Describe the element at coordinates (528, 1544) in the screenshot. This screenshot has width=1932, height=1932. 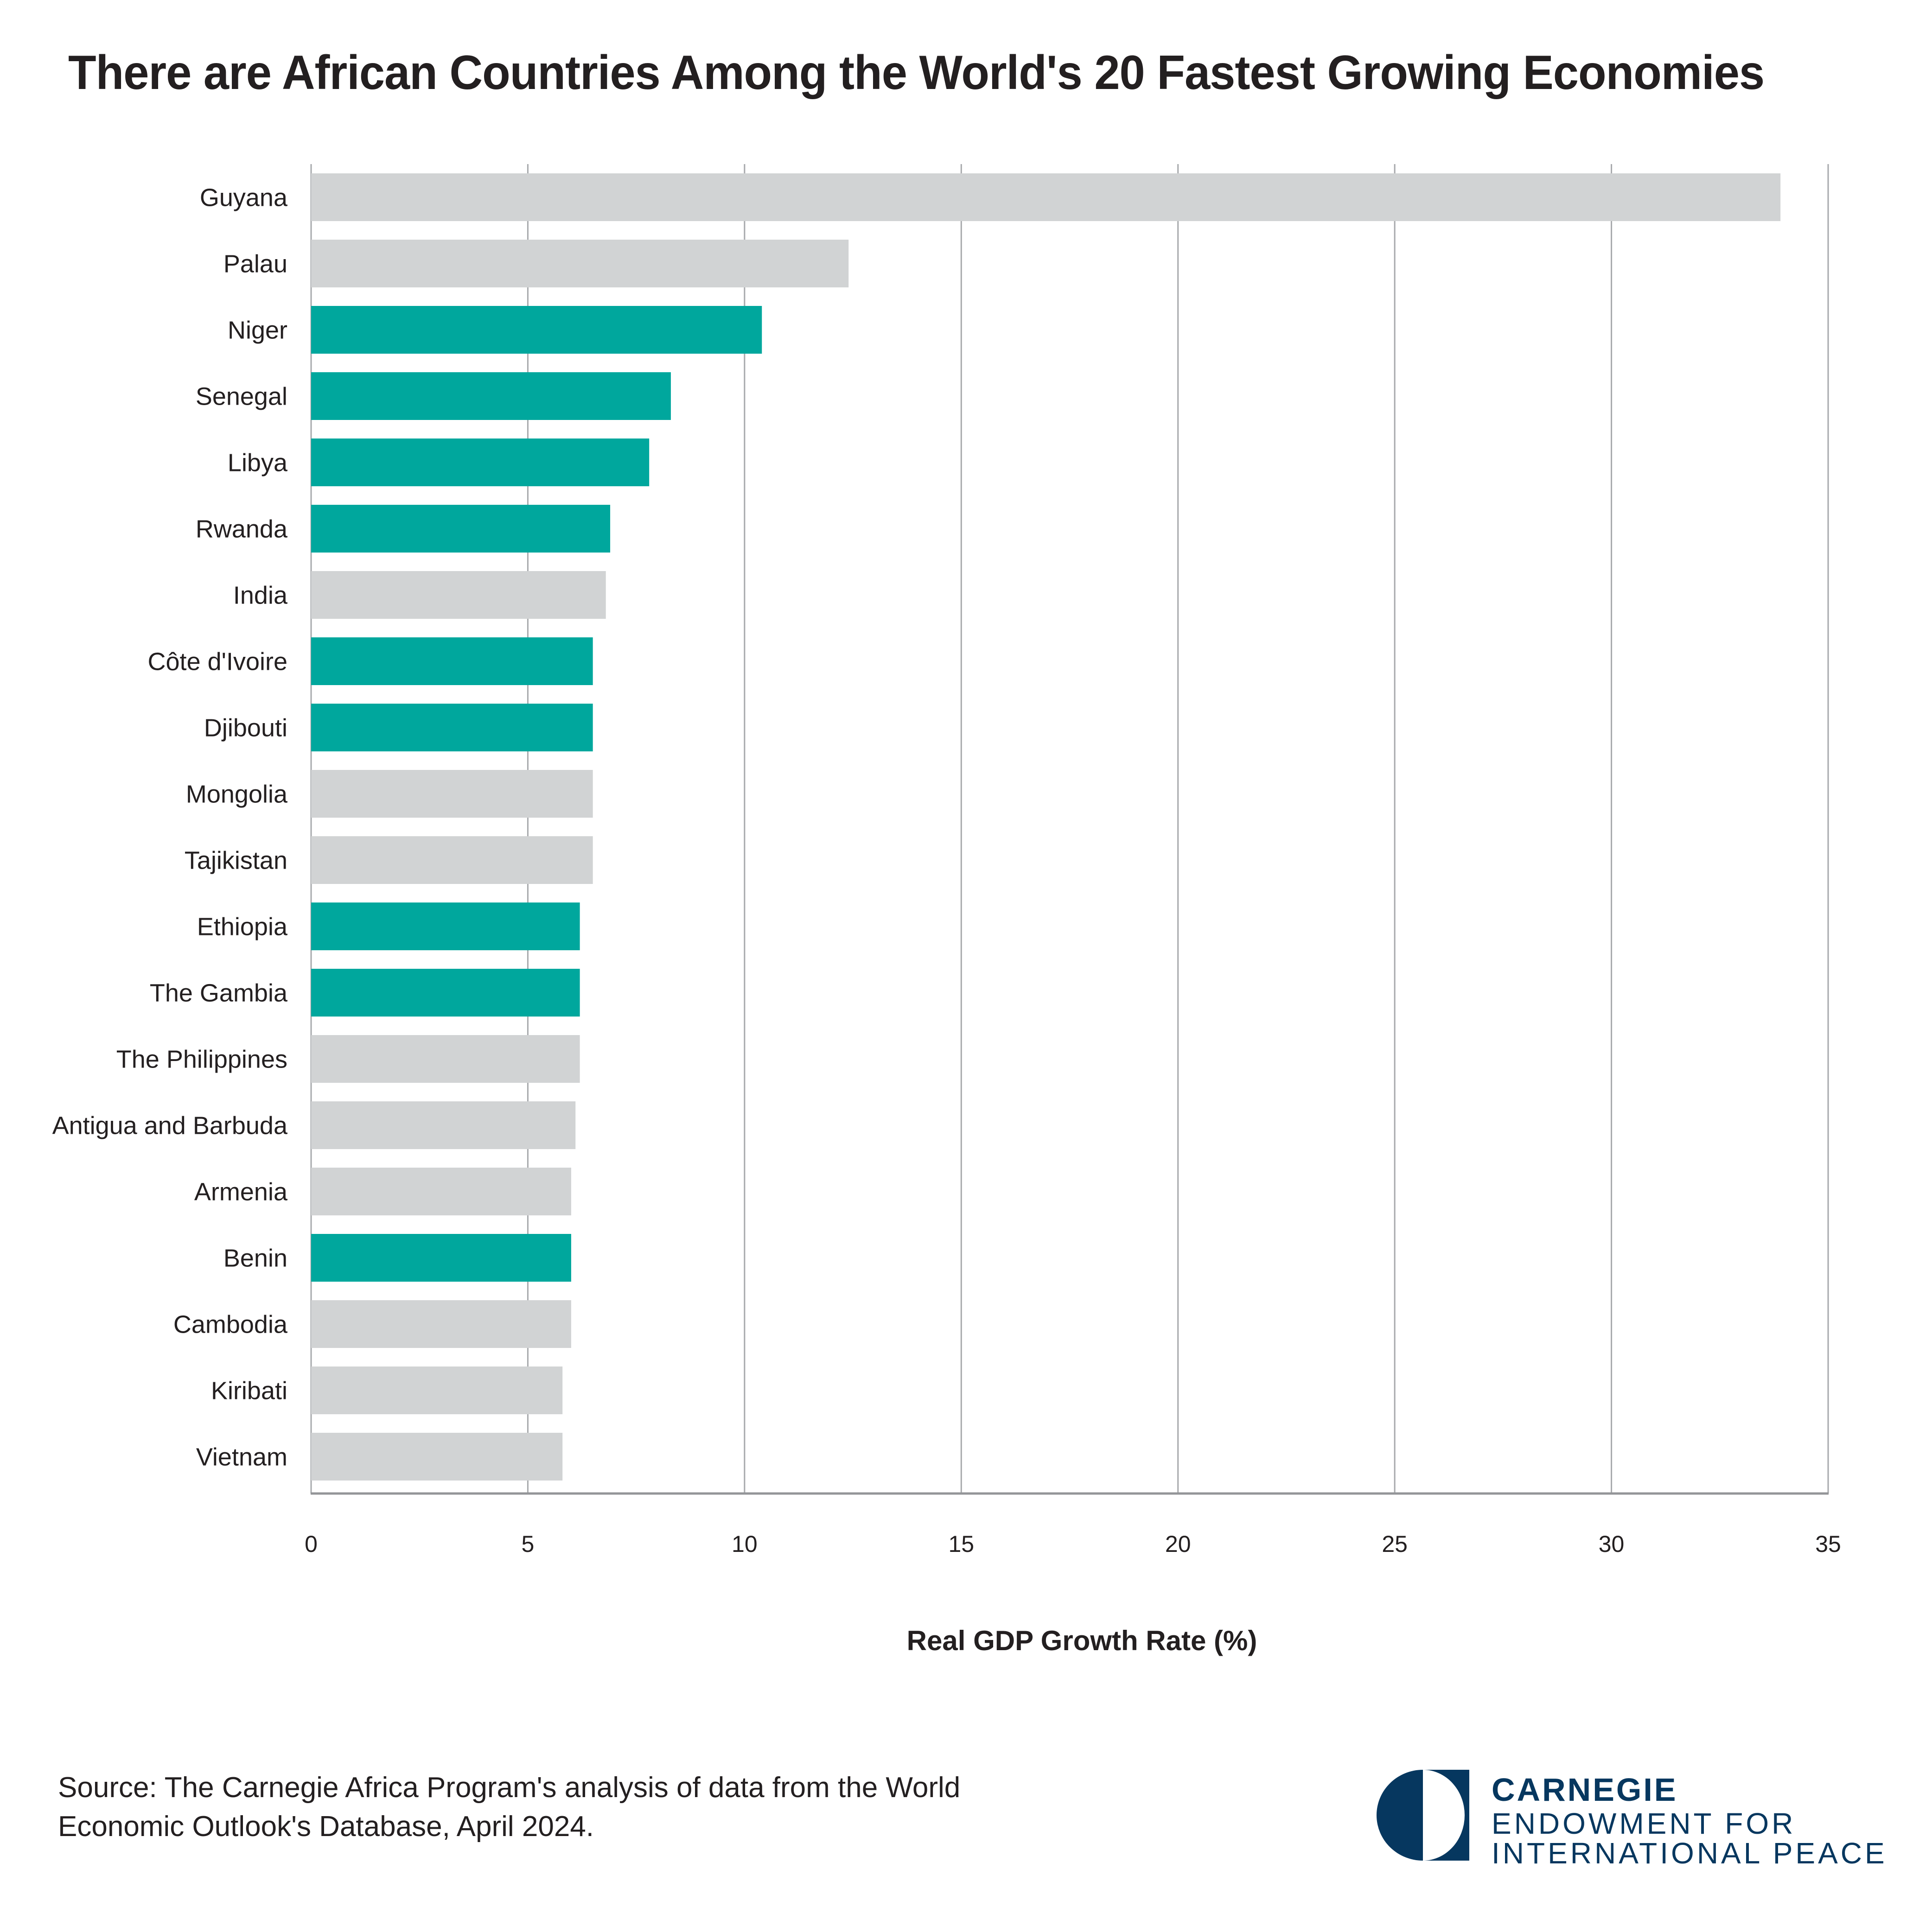
I see `x-tick-label: 5` at that location.